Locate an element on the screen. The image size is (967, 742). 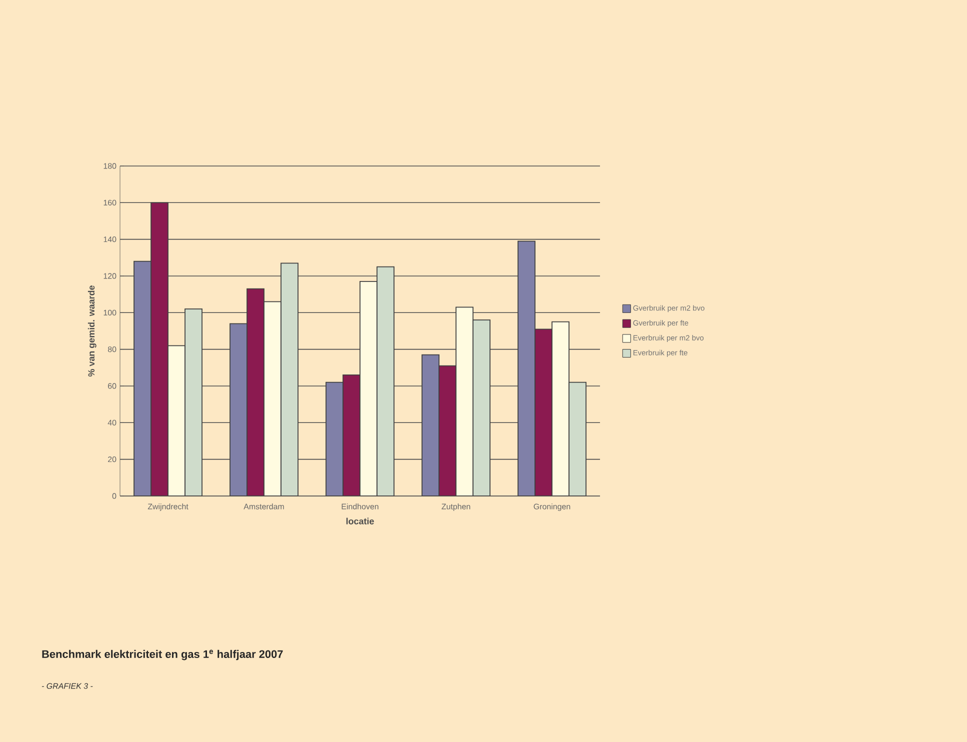
y-axis-title: % van gemid. waarde is located at coordinates (92, 331).